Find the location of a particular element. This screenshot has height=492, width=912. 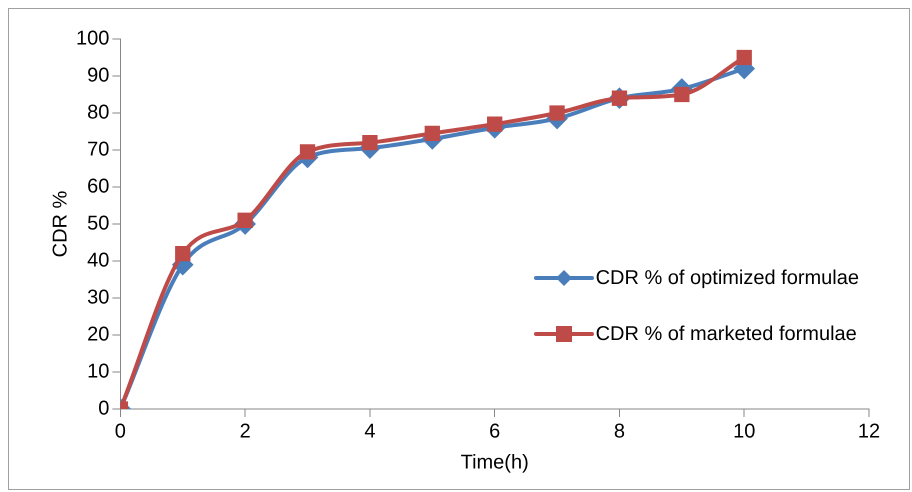

x-tick-label: 0 is located at coordinates (120, 431).